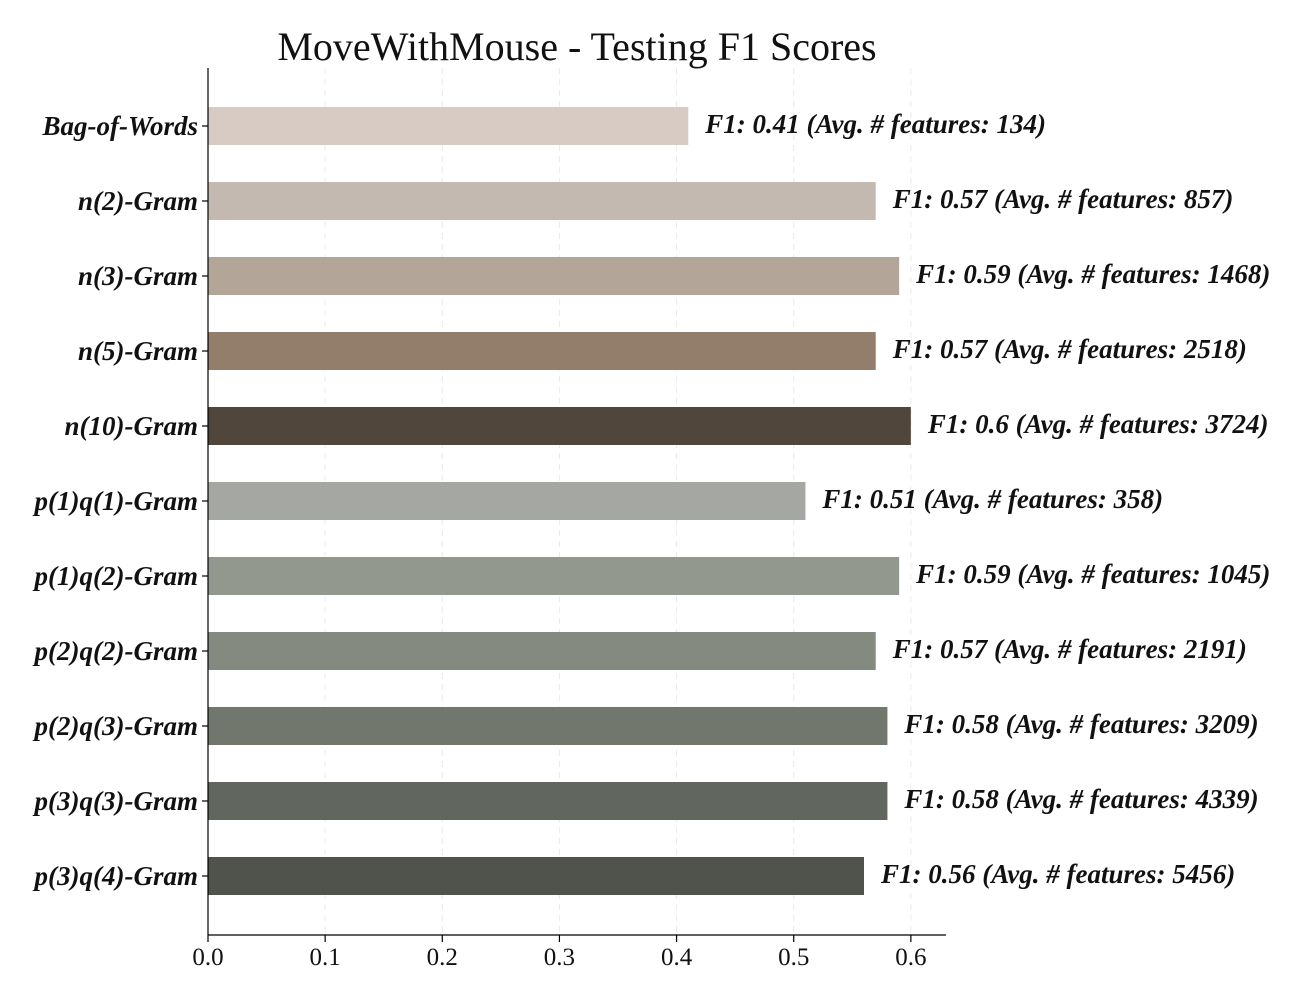 The image size is (1300, 1000). What do you see at coordinates (1069, 649) in the screenshot?
I see `bar-value-label: F1: 0.57 (Avg. # features: 2191)` at bounding box center [1069, 649].